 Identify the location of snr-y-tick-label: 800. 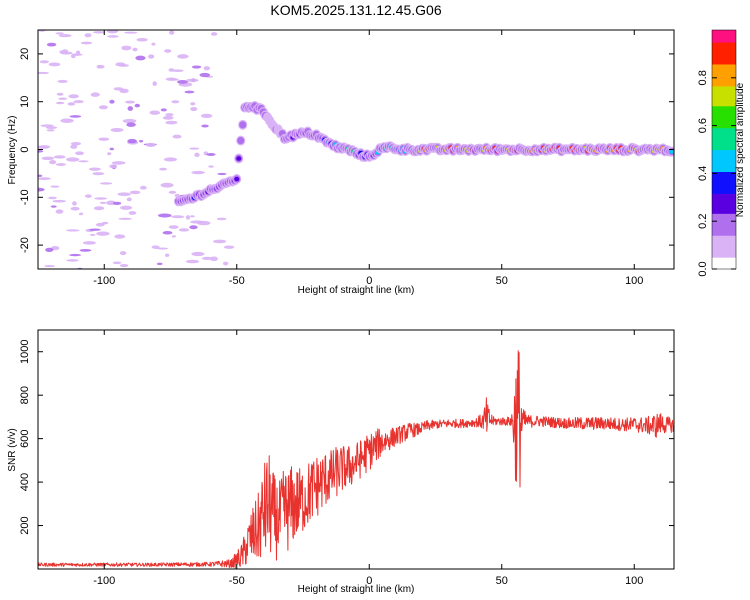
(25, 395).